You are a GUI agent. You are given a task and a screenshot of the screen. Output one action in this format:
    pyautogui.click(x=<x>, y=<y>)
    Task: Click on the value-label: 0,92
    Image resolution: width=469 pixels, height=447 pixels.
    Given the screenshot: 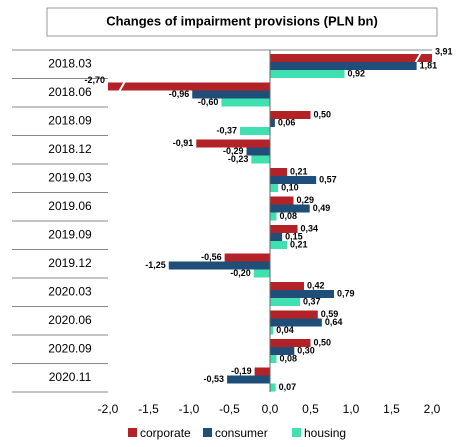 What is the action you would take?
    pyautogui.click(x=357, y=73)
    